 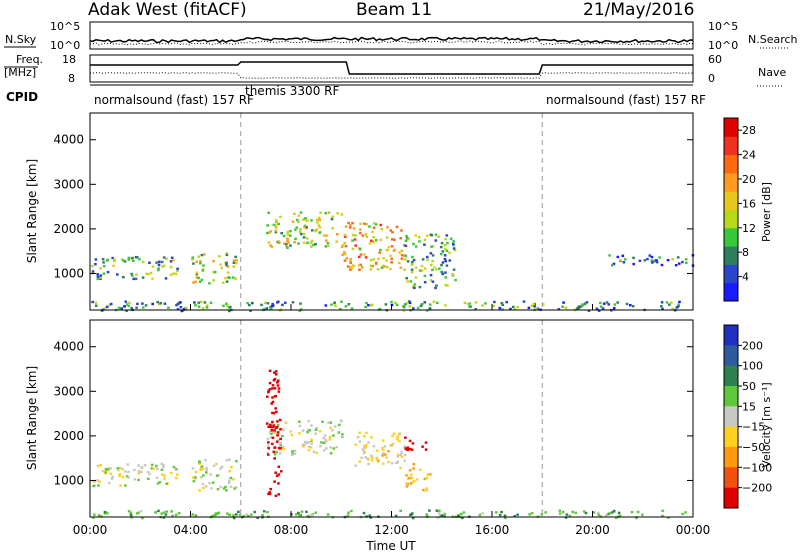 I want to click on colorbar-tick-label: 16, so click(x=749, y=203).